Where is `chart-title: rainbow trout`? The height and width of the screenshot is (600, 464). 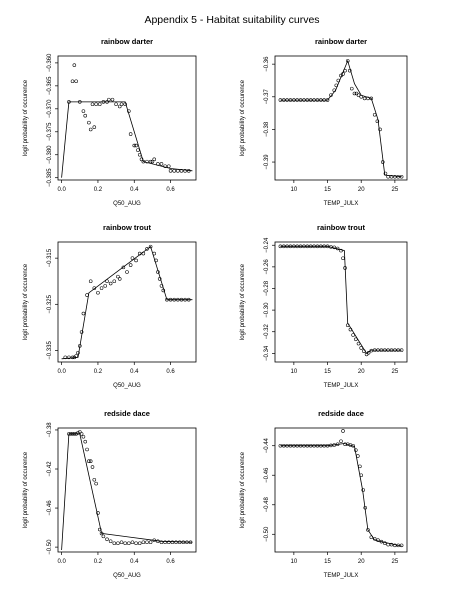 chart-title: rainbow trout is located at coordinates (127, 227).